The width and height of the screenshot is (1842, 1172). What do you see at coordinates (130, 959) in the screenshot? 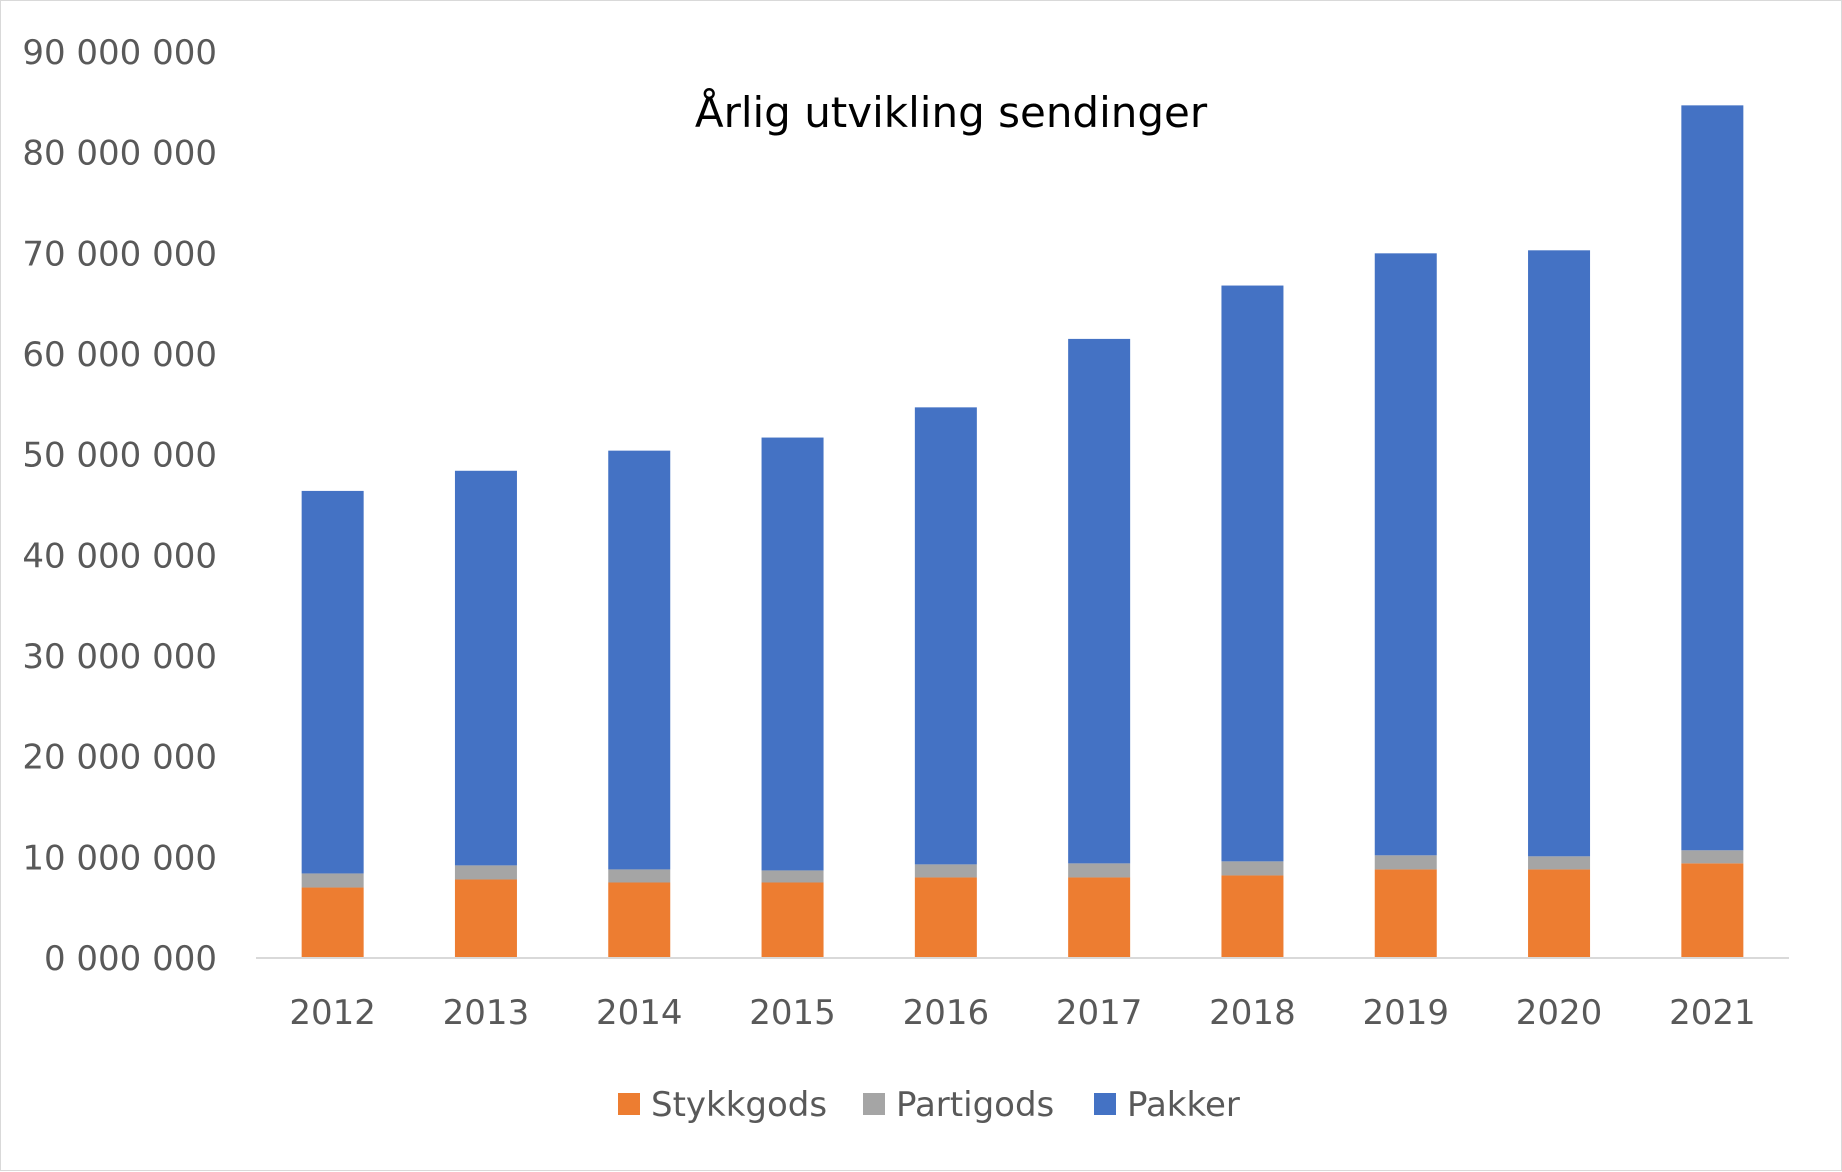
I see `y-tick-label: 0 000 000` at bounding box center [130, 959].